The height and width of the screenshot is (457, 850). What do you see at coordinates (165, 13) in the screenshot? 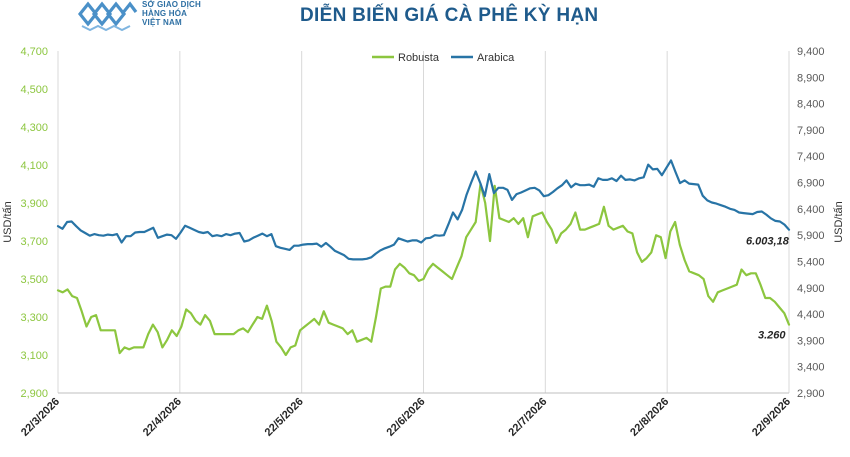
I see `logo-line-2: HÀNG HÓA` at bounding box center [165, 13].